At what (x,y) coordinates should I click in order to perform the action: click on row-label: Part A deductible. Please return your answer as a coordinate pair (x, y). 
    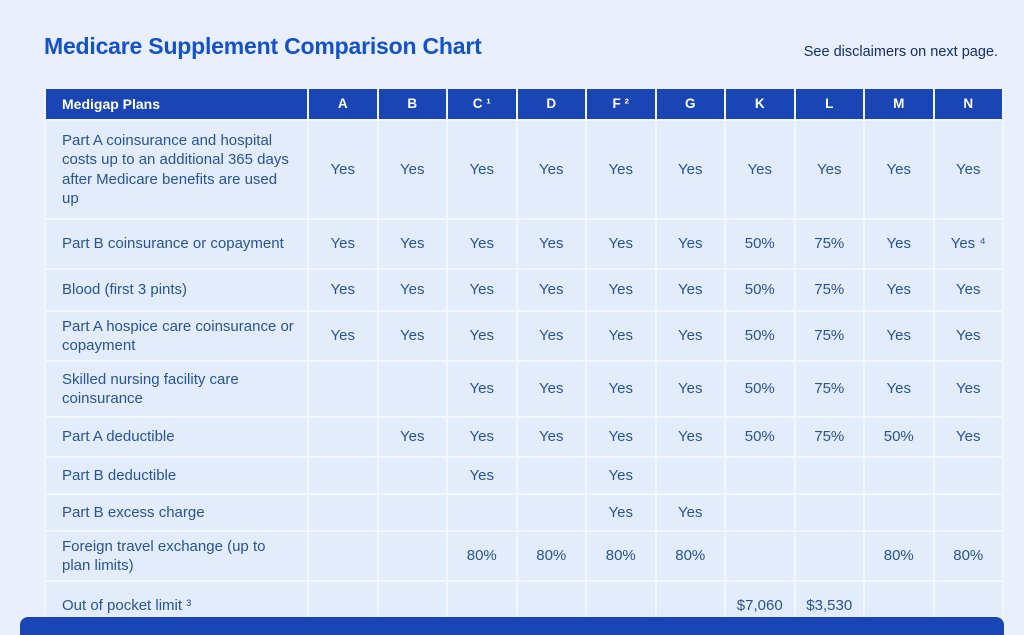
    Looking at the image, I should click on (176, 437).